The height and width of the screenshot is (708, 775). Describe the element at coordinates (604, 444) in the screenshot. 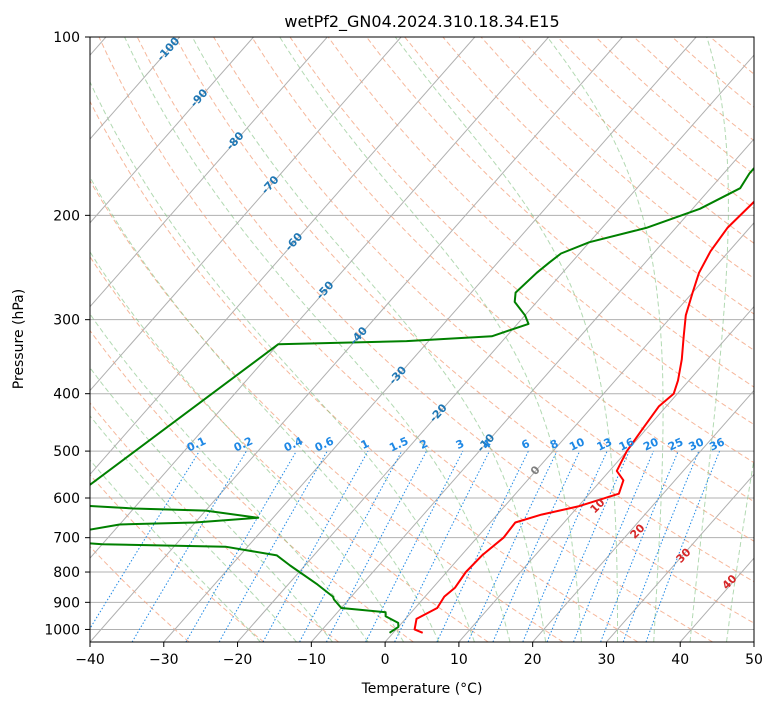

I see `mixing-ratio-label: 13` at that location.